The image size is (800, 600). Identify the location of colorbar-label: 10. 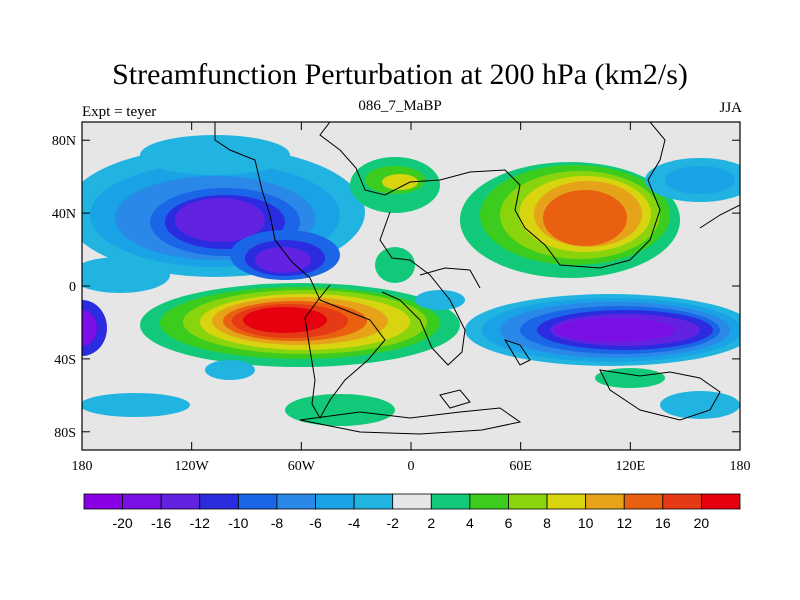
(586, 523).